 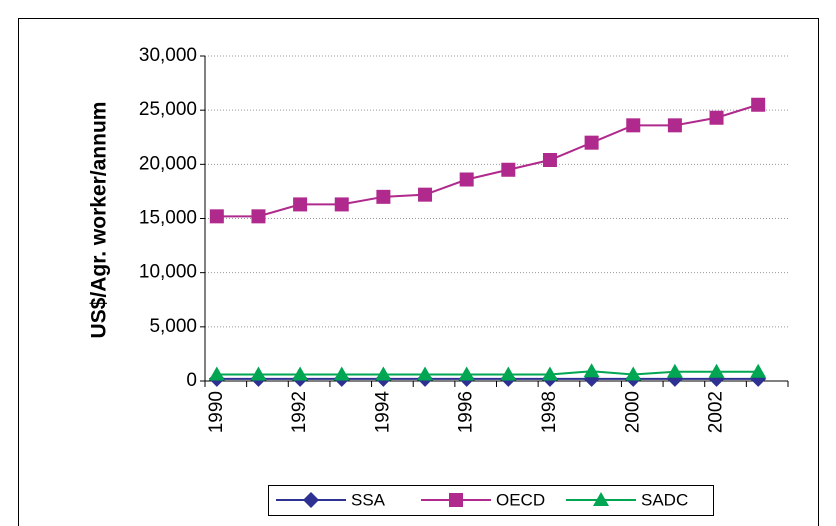 I want to click on x-tick-label: 1994, so click(x=382, y=412).